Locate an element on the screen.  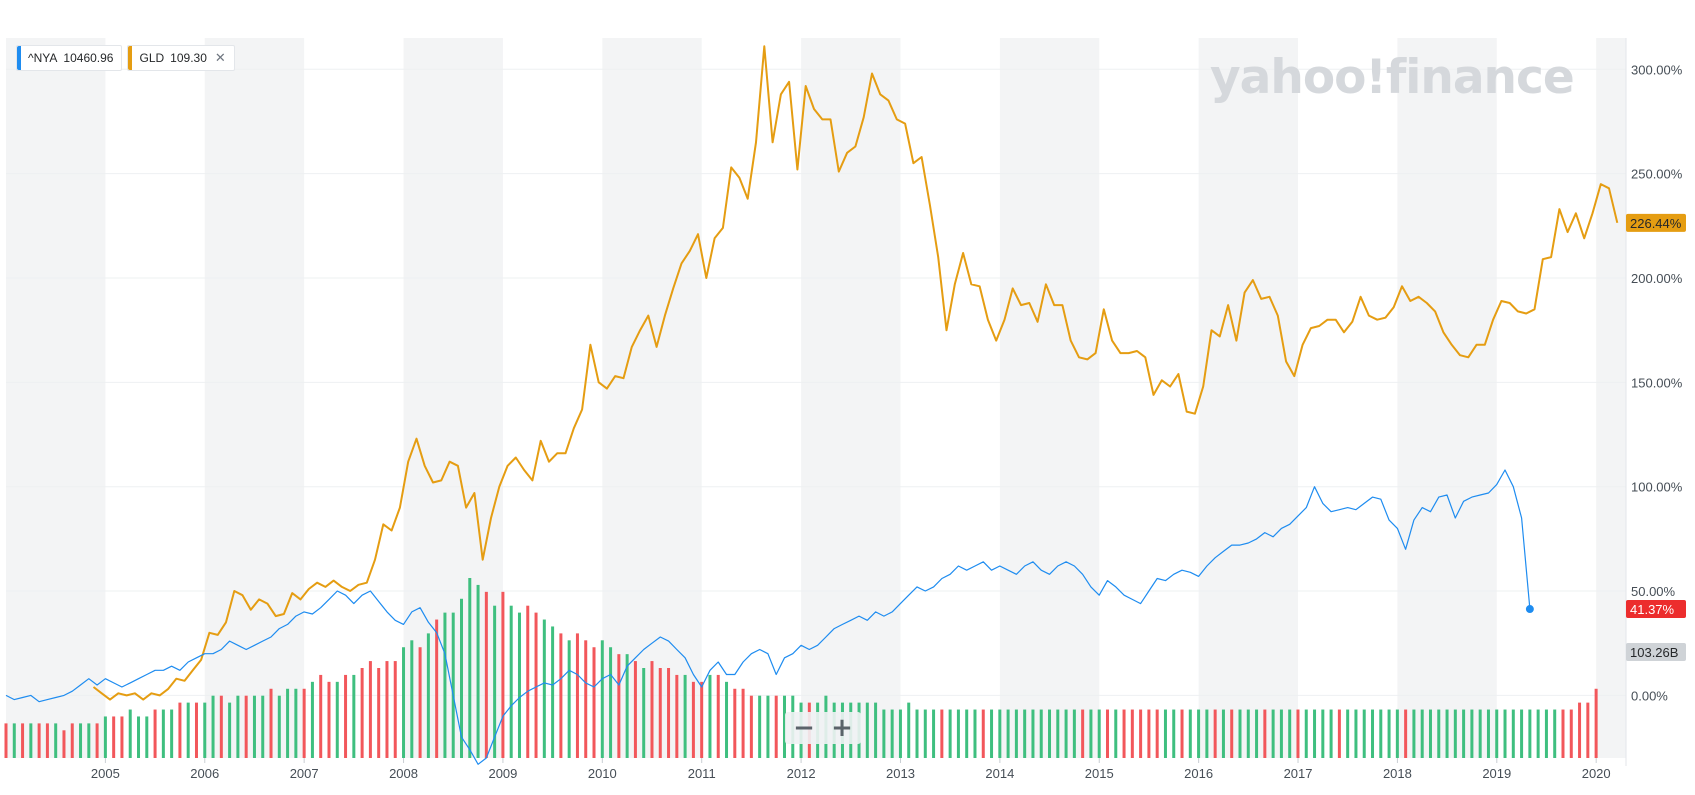
y-tick-label: 150.00% is located at coordinates (1657, 382).